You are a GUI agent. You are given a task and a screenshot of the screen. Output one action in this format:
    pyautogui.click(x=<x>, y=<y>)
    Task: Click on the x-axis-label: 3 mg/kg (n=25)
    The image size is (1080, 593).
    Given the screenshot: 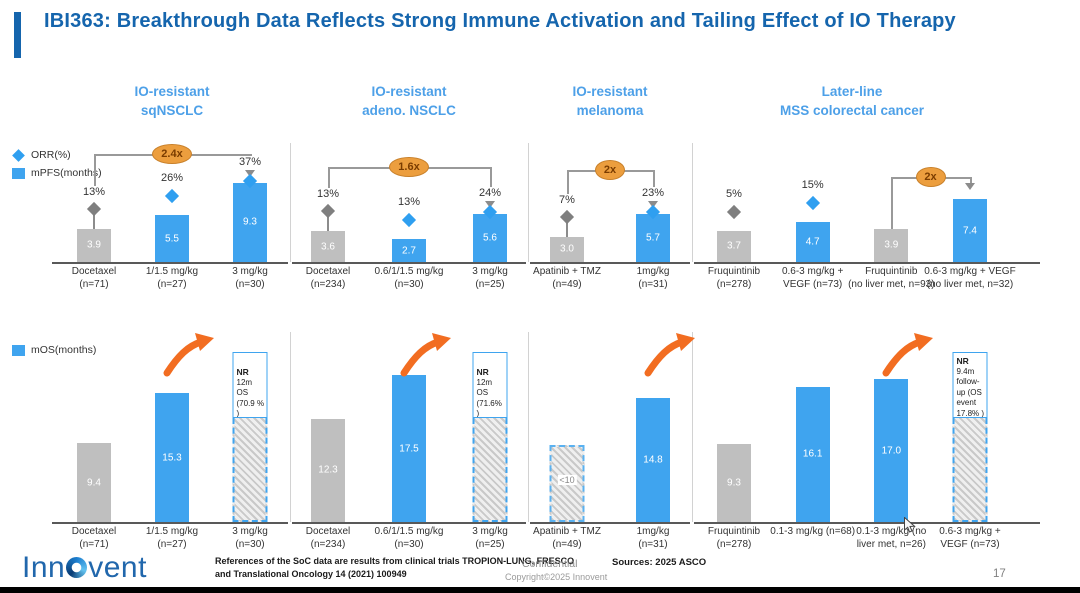 What is the action you would take?
    pyautogui.click(x=490, y=538)
    